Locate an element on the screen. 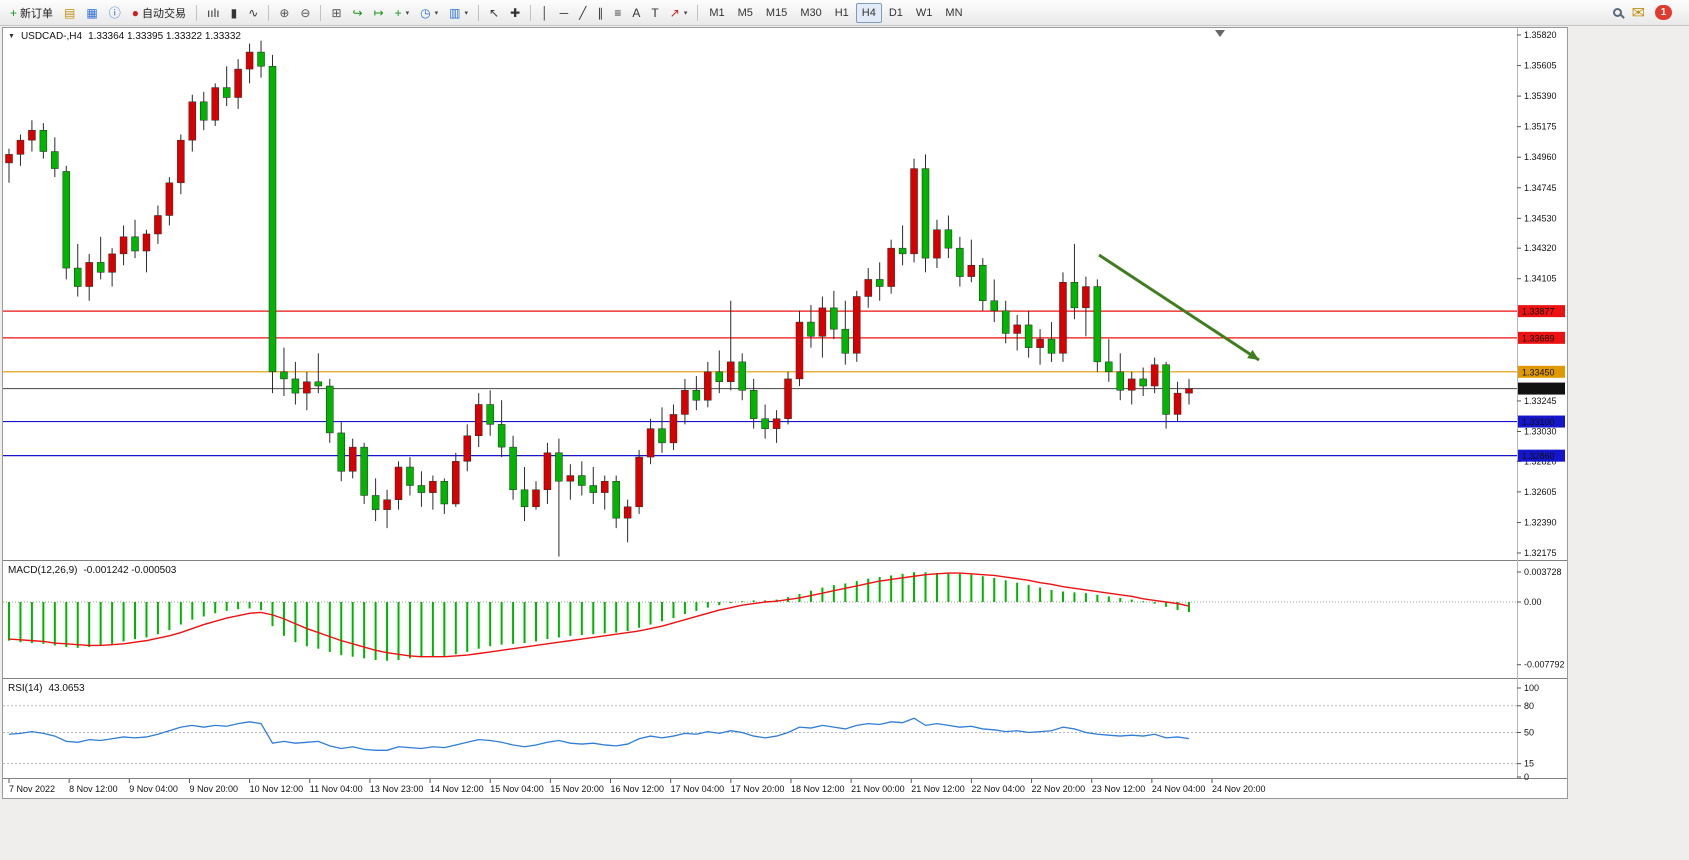 Image resolution: width=1689 pixels, height=860 pixels. line-chart-button: ∿ is located at coordinates (253, 13).